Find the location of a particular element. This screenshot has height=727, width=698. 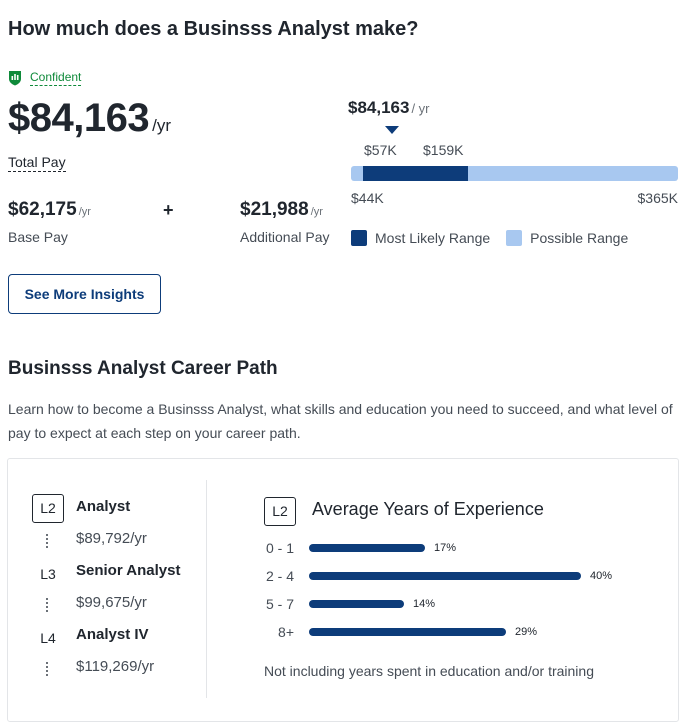

additional-pay-amount: $21,988 is located at coordinates (274, 209).